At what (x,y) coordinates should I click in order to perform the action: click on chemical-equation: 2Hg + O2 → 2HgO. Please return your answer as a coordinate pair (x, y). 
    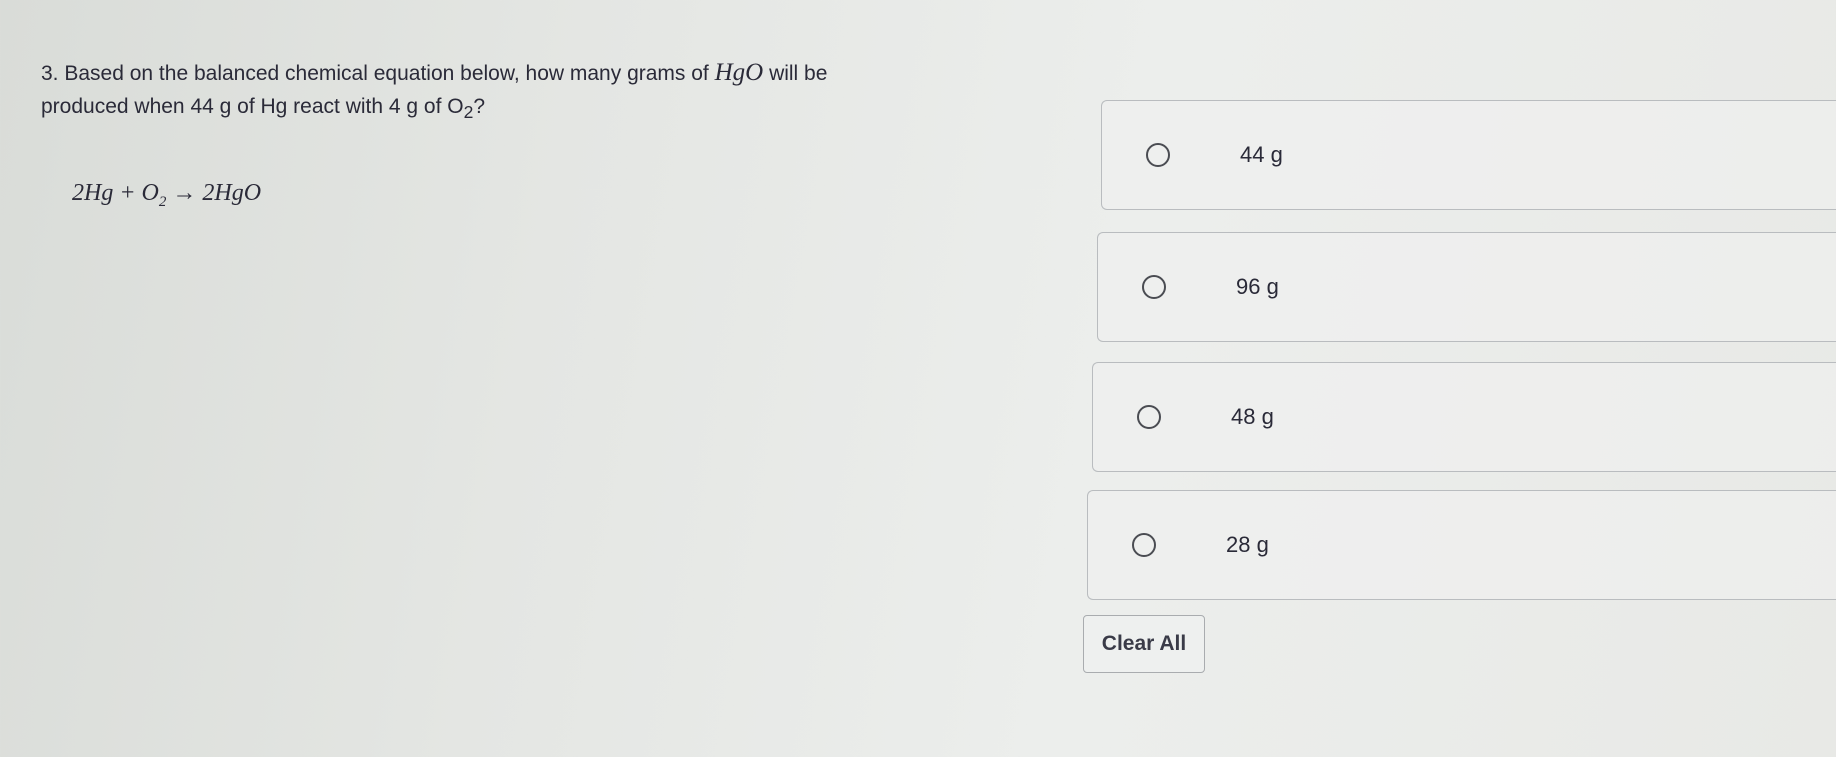
    Looking at the image, I should click on (167, 195).